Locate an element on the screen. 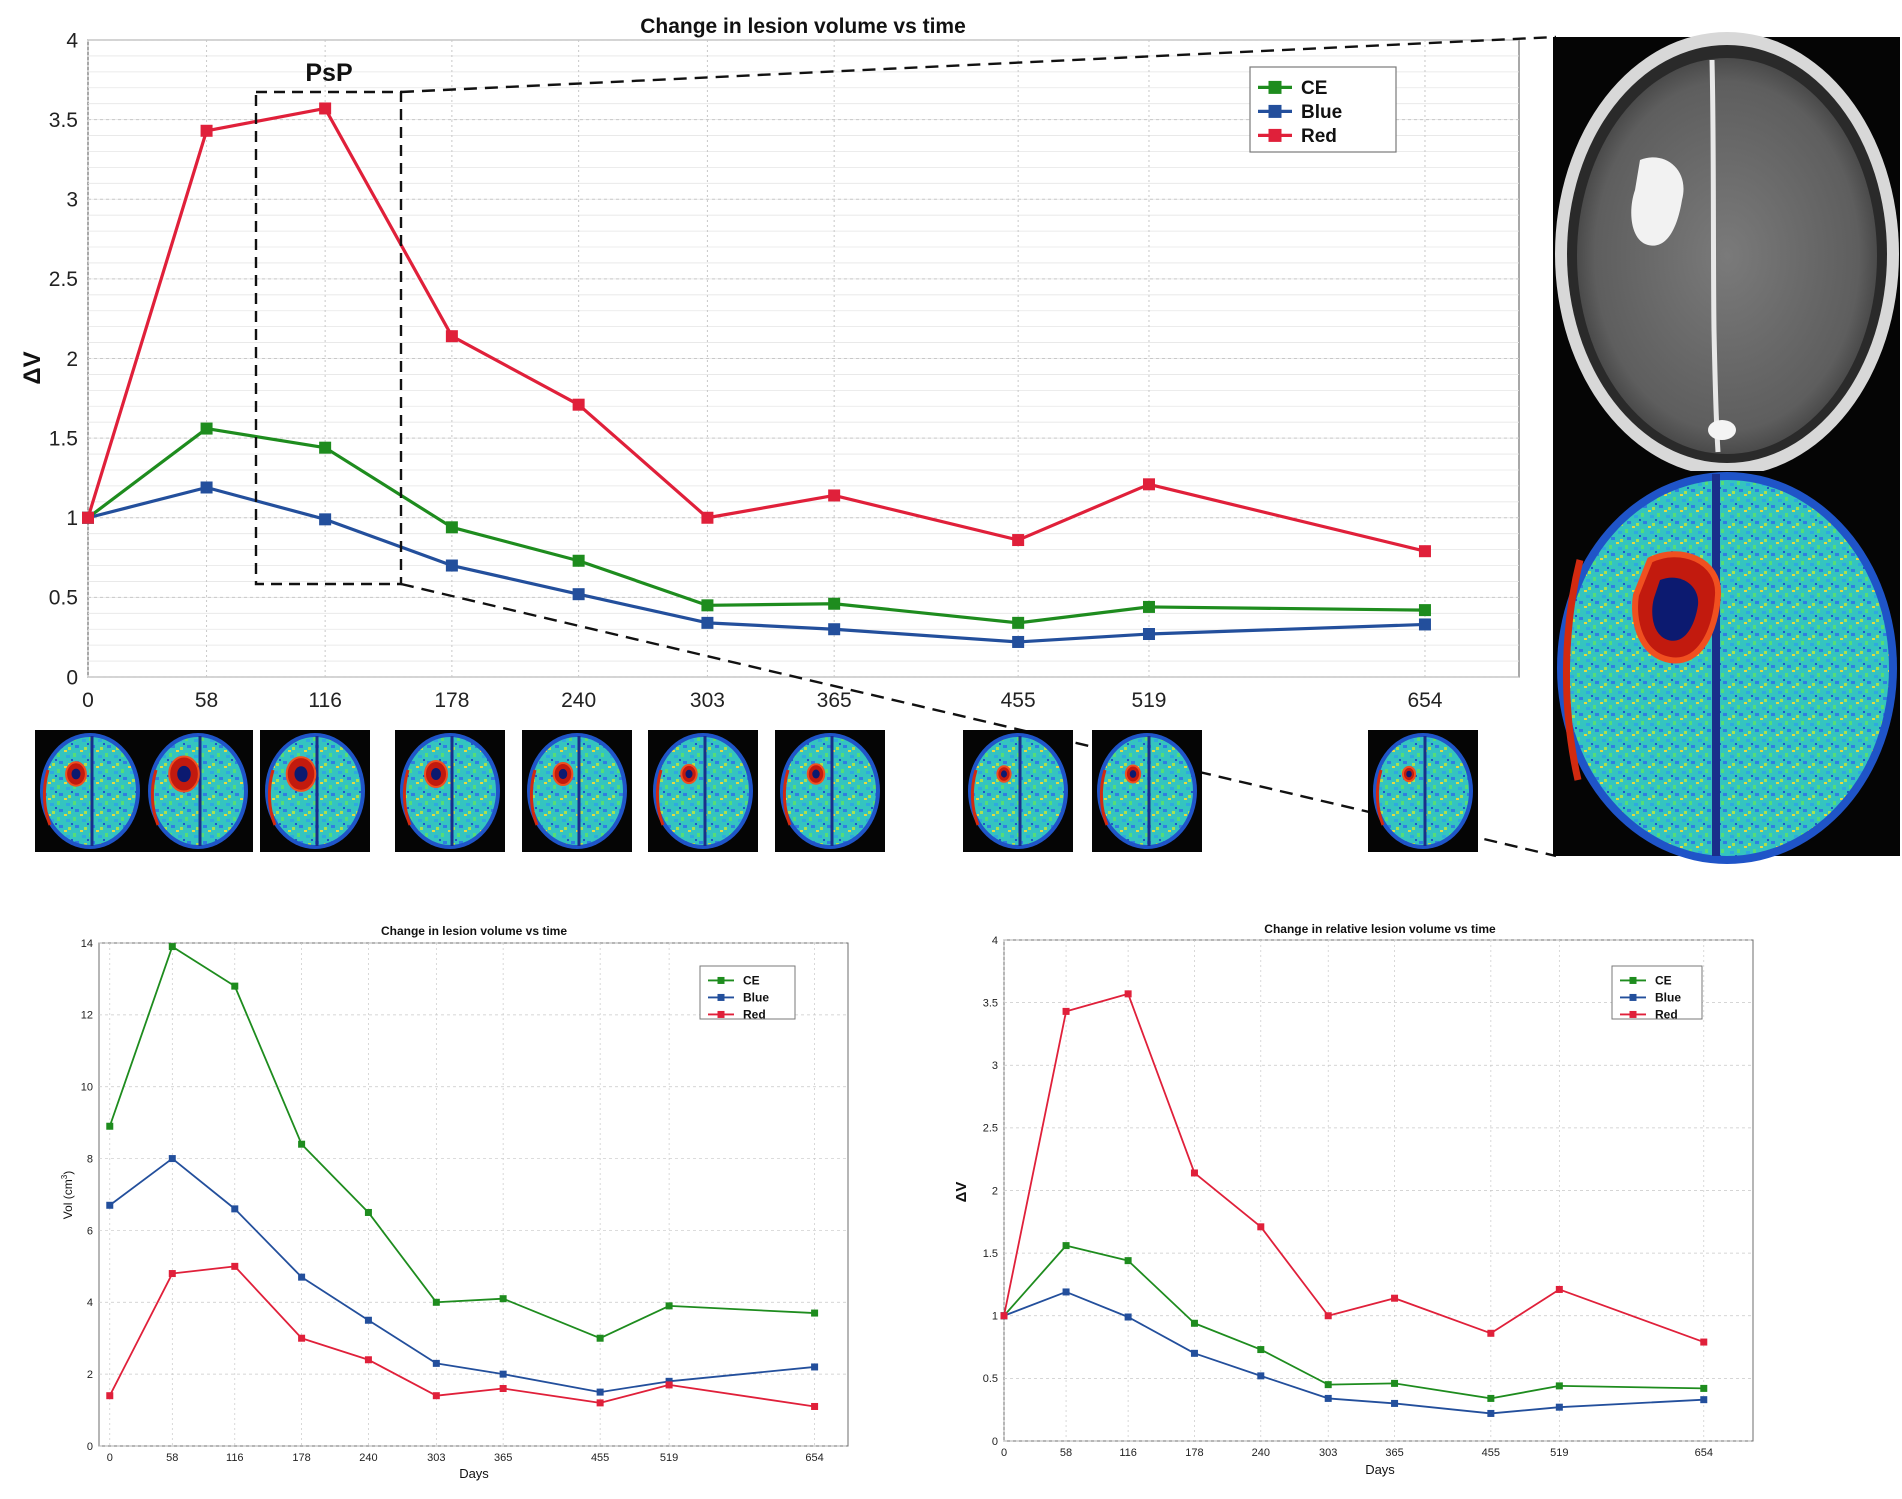 This screenshot has height=1499, width=1902. main-series-line-ce is located at coordinates (756, 525).